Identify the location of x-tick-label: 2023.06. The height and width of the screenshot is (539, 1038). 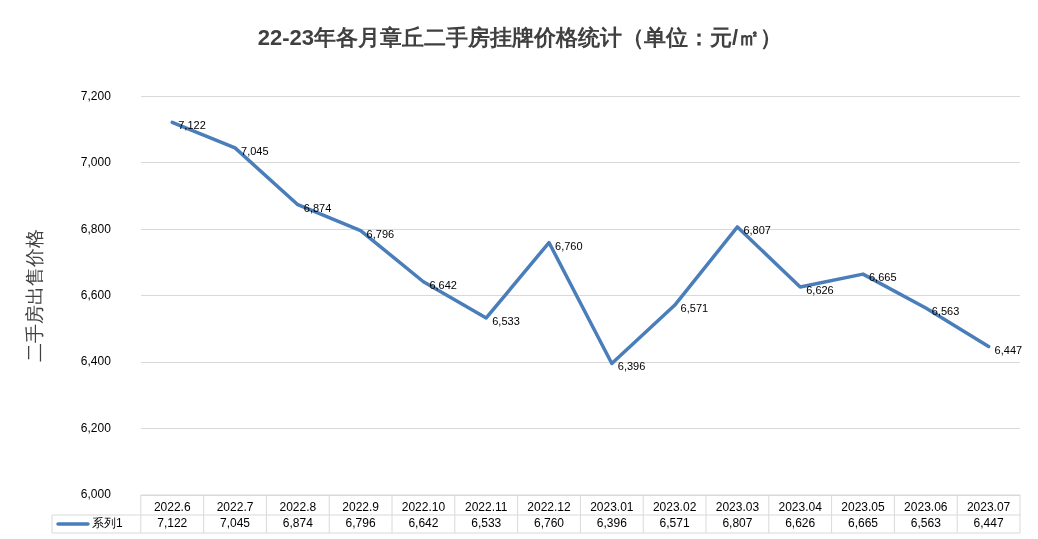
(926, 506).